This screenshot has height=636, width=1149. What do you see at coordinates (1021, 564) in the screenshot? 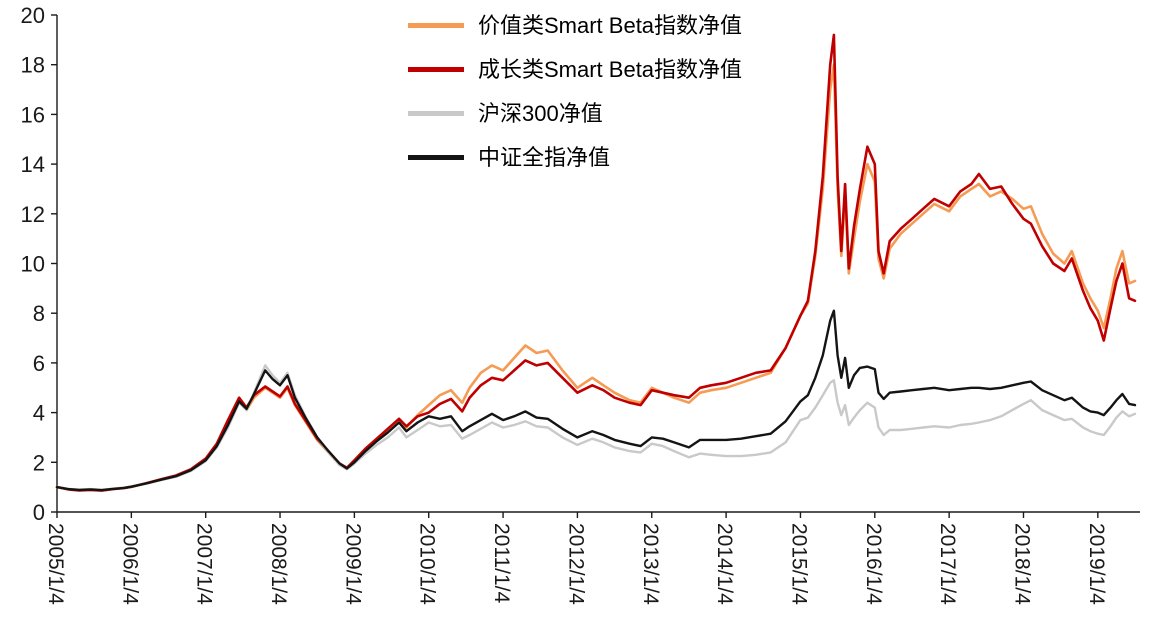
I see `x-axis-label: 2018/1/4` at bounding box center [1021, 564].